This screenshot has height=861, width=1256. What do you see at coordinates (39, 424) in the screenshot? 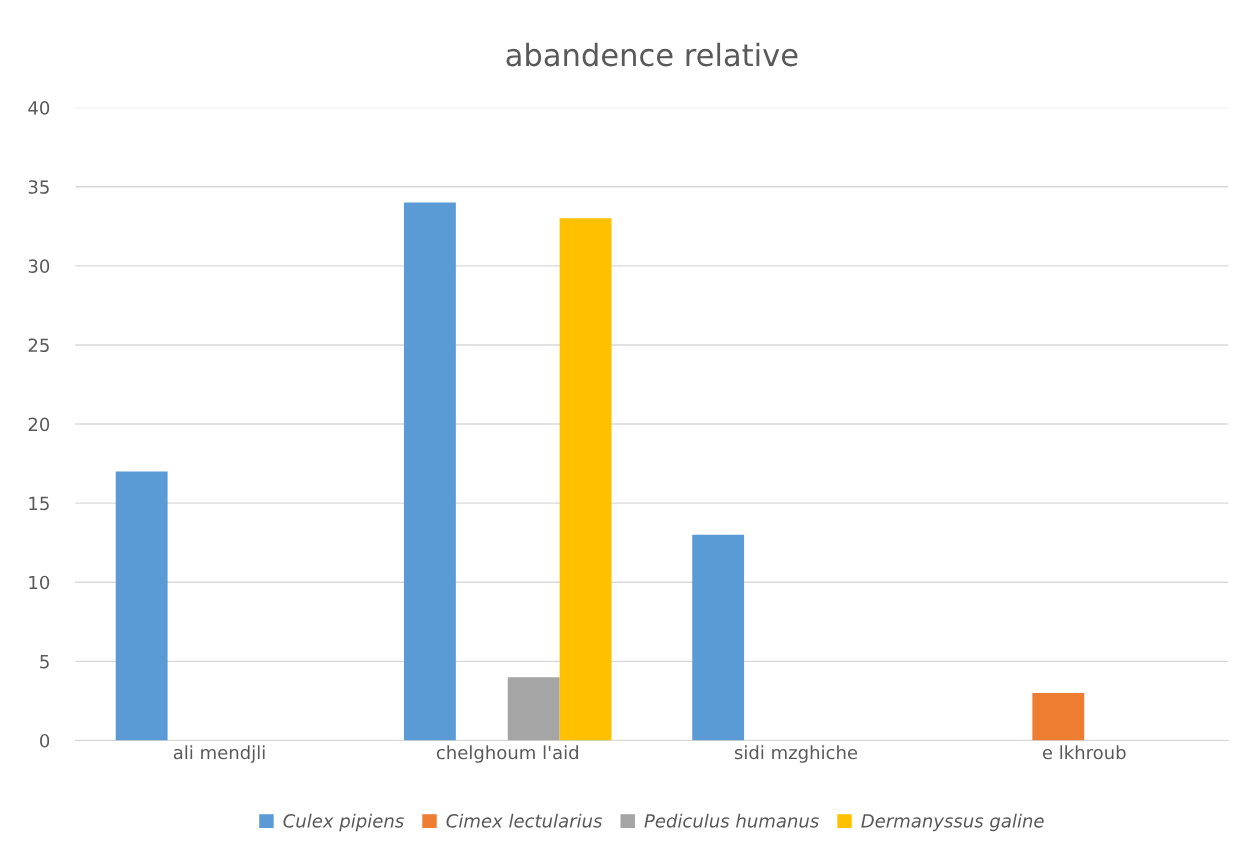
I see `y-tick-label: 20` at bounding box center [39, 424].